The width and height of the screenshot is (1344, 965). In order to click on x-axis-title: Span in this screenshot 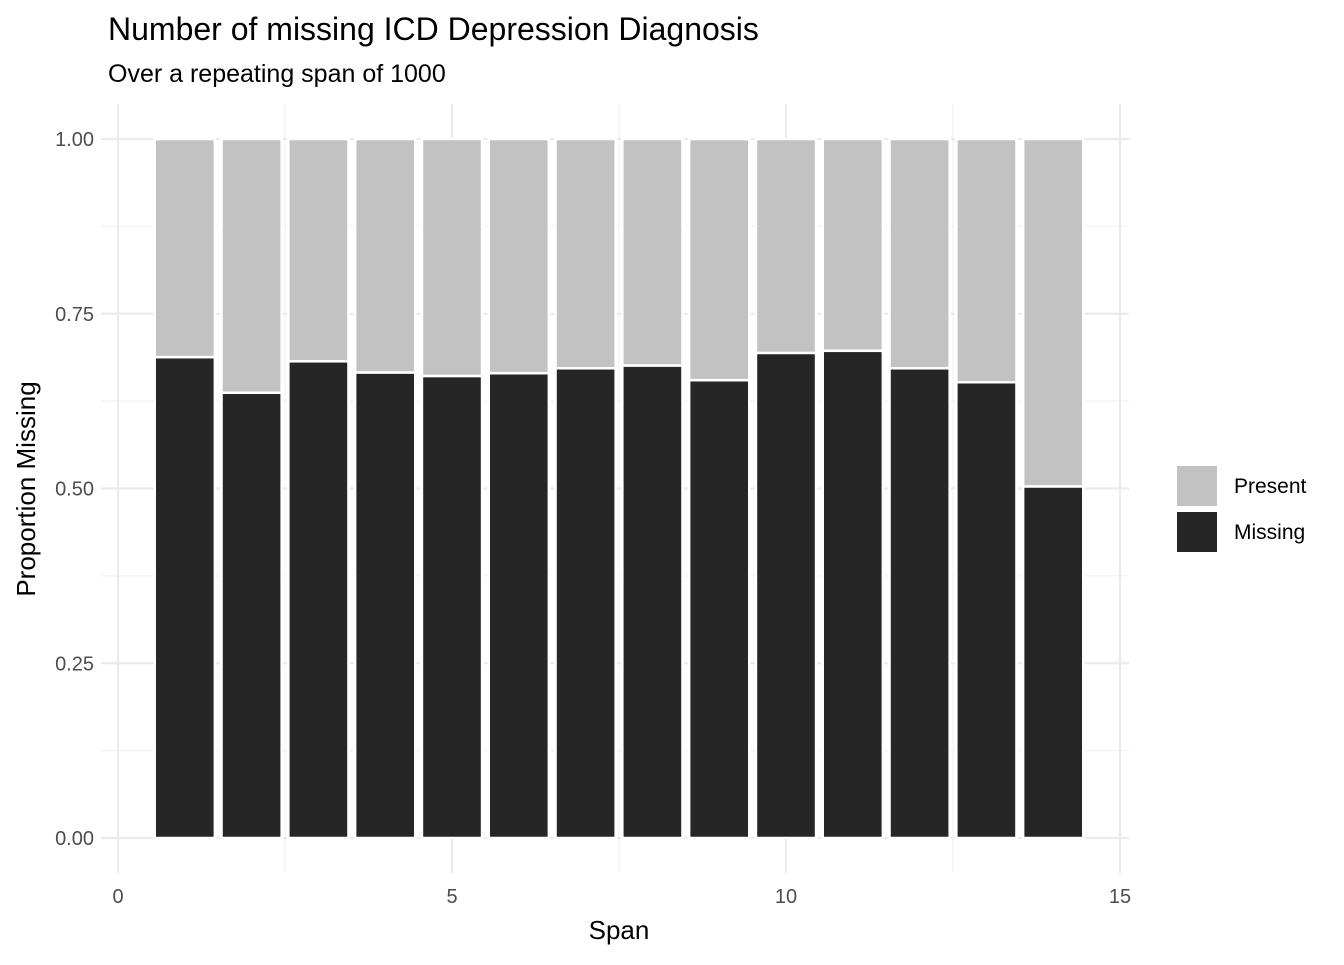, I will do `click(619, 930)`.